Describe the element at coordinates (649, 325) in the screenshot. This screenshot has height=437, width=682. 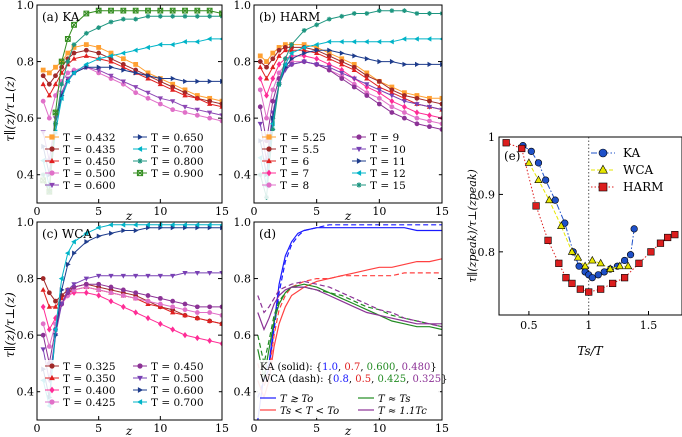
I see `panel-e-xtick-label: 1.5` at that location.